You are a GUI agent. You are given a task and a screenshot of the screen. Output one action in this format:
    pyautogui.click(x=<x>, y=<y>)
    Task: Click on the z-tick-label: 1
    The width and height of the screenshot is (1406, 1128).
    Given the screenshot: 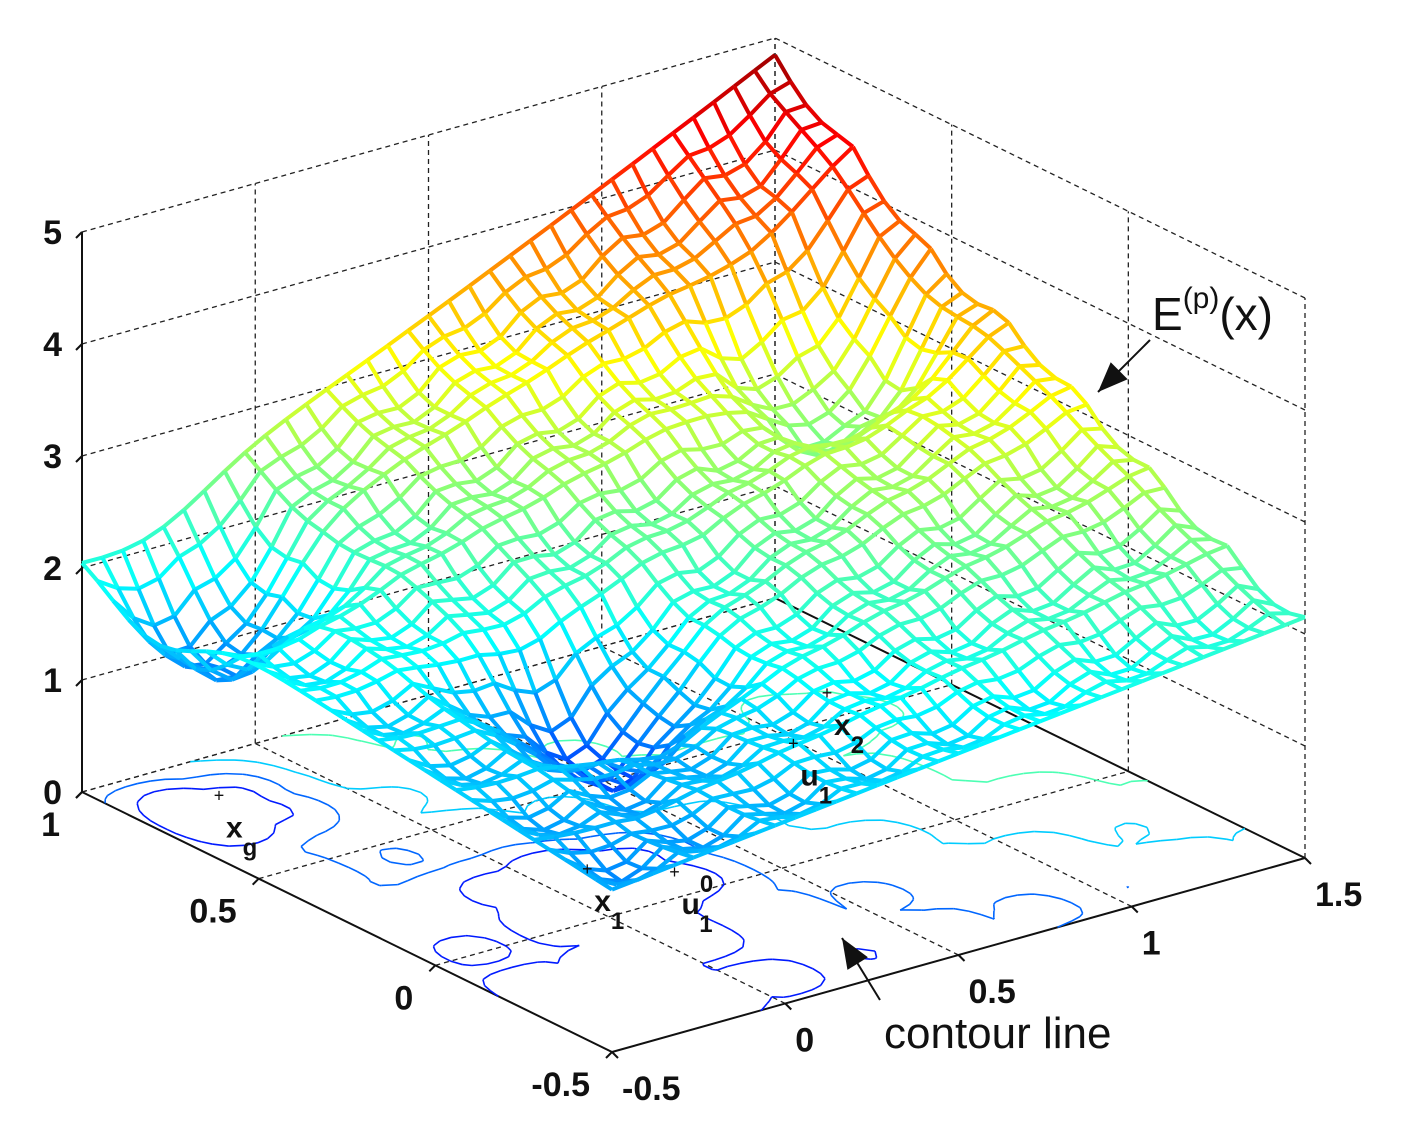 What is the action you would take?
    pyautogui.click(x=52, y=681)
    